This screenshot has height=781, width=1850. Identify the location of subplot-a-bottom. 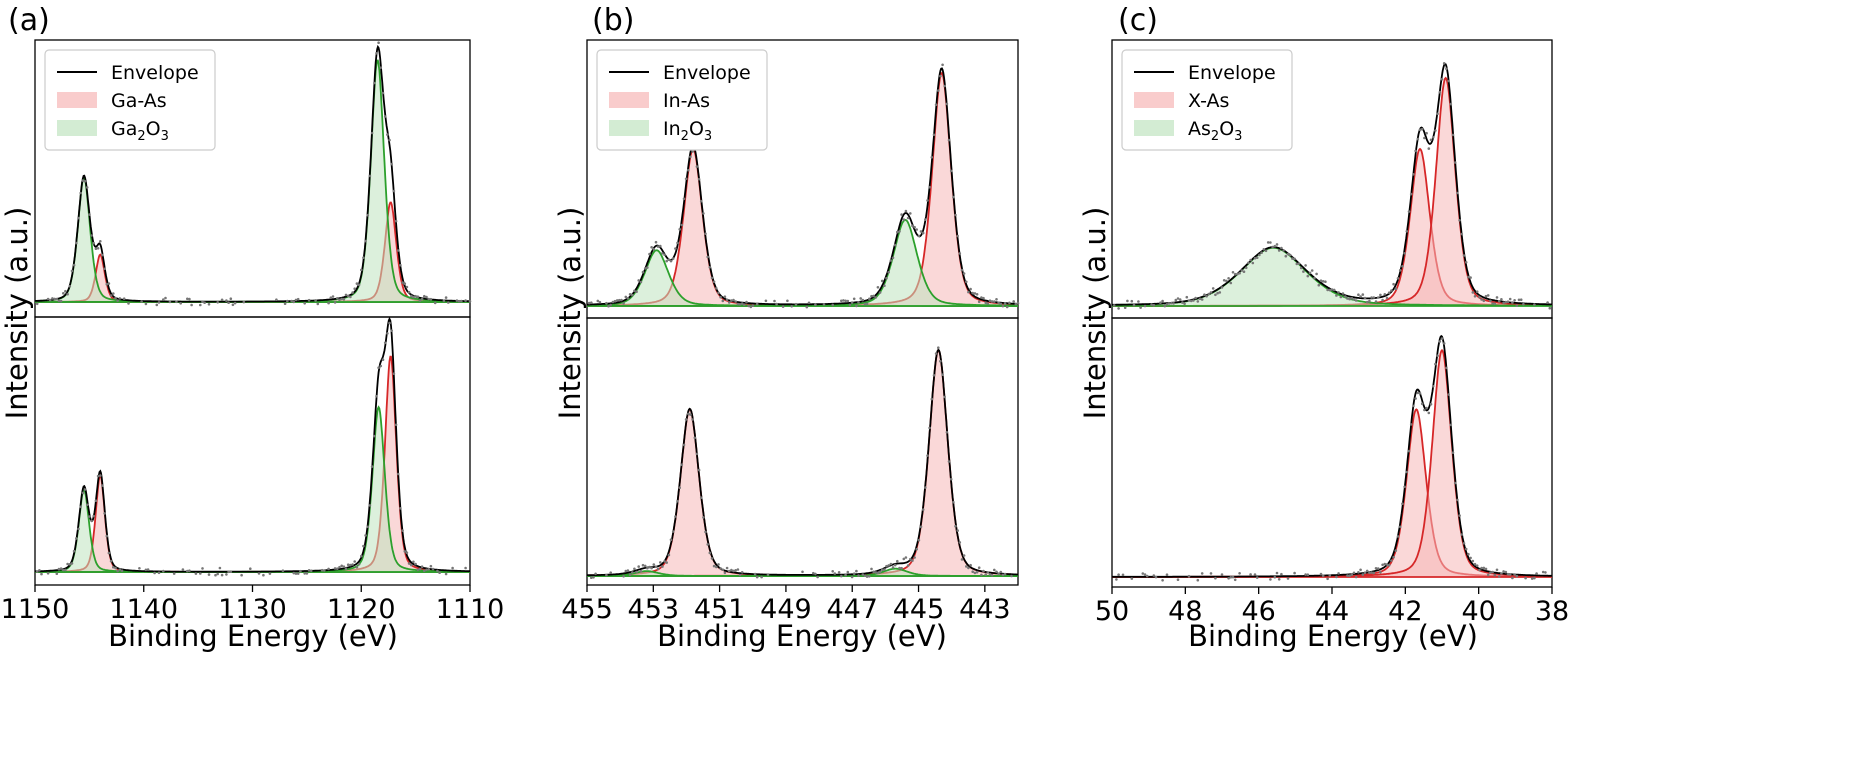
(252, 451).